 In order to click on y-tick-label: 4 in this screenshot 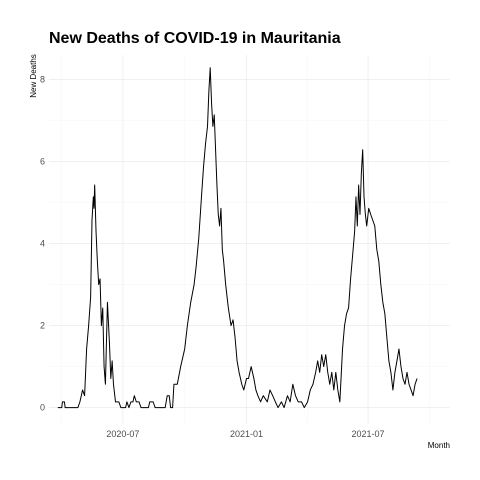, I will do `click(42, 244)`.